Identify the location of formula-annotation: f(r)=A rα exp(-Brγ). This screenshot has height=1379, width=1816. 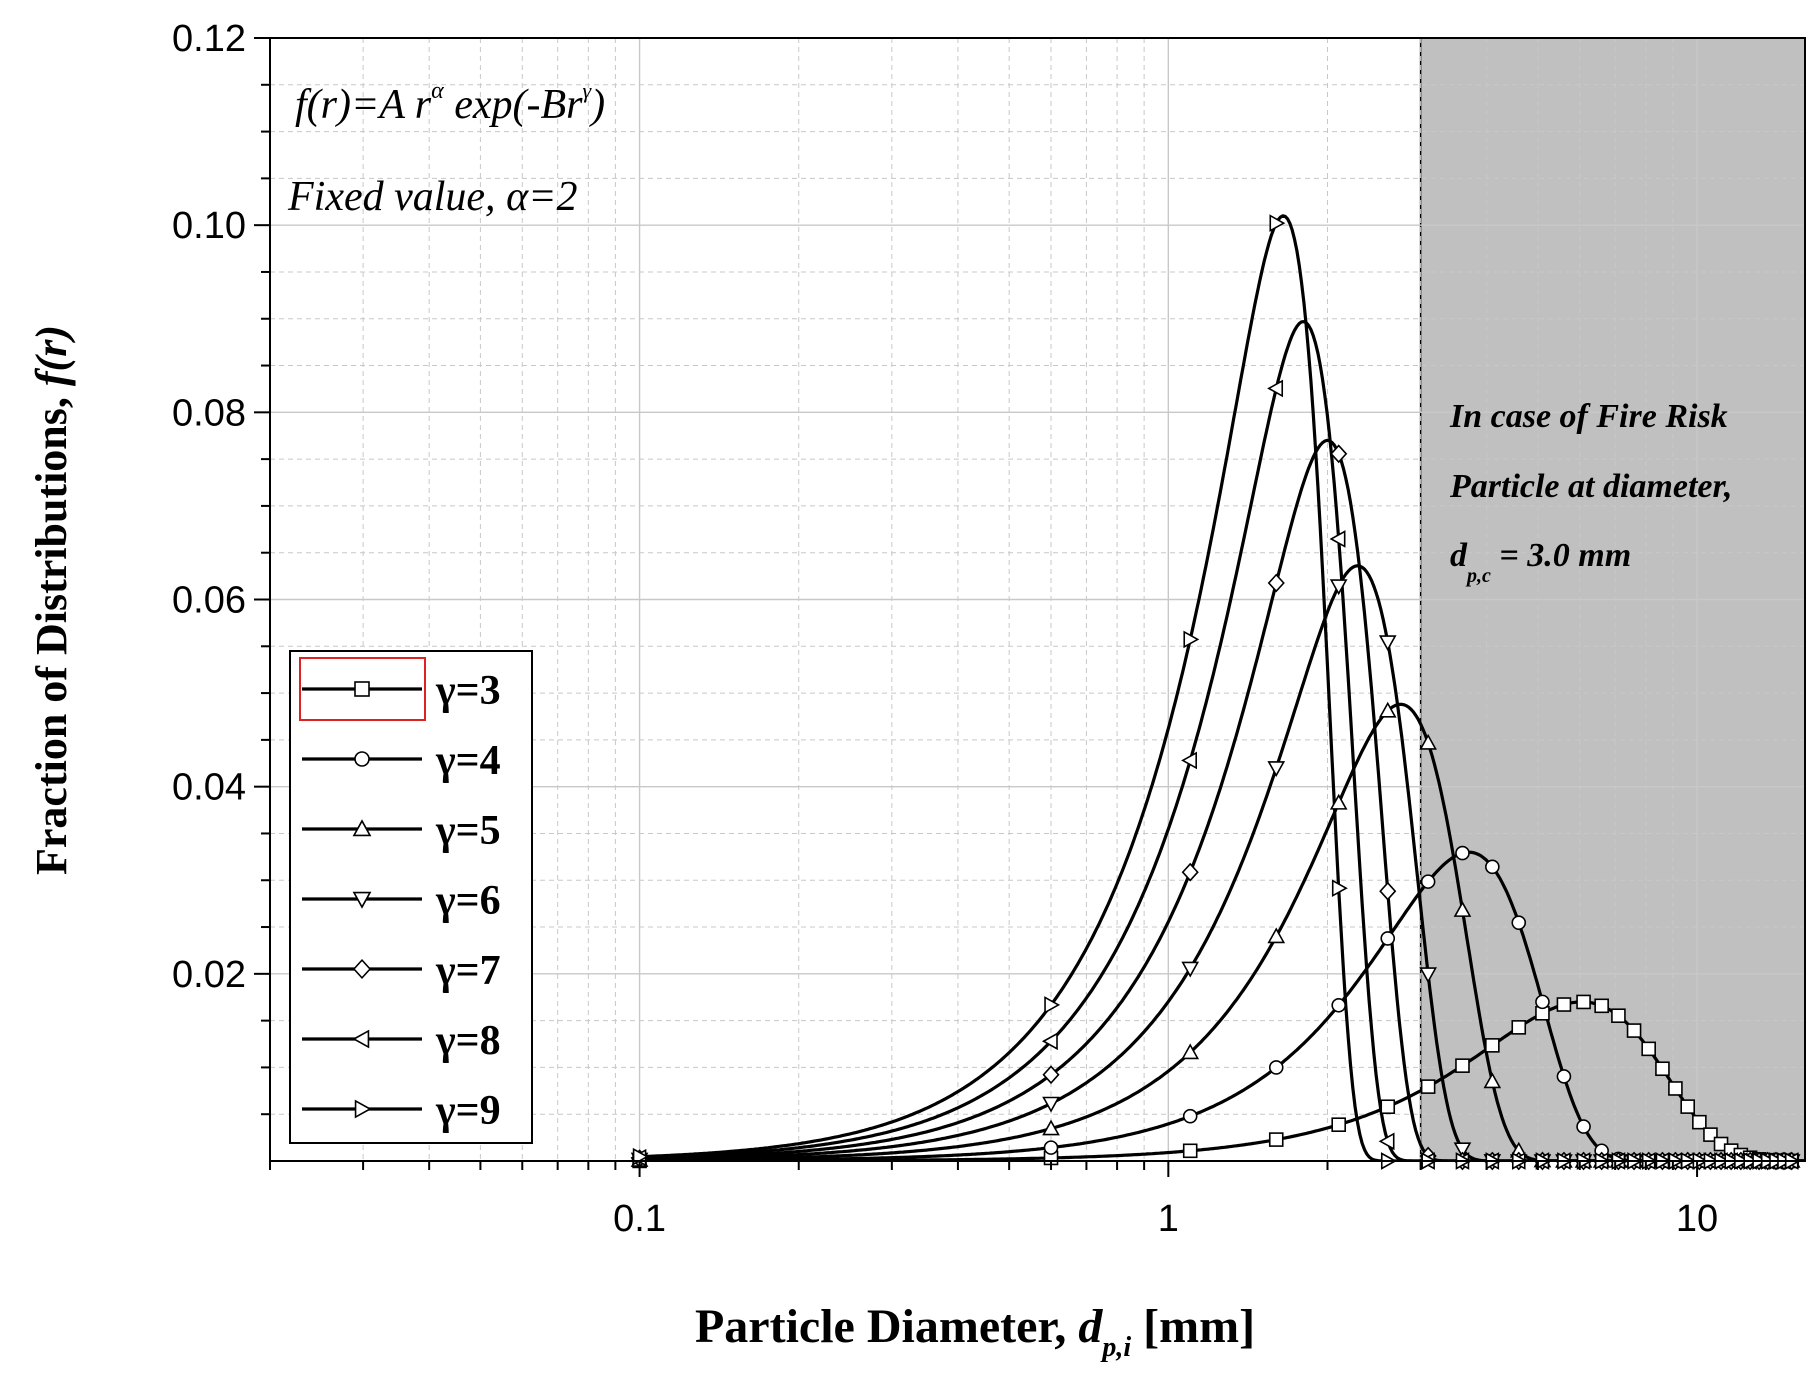
(450, 103).